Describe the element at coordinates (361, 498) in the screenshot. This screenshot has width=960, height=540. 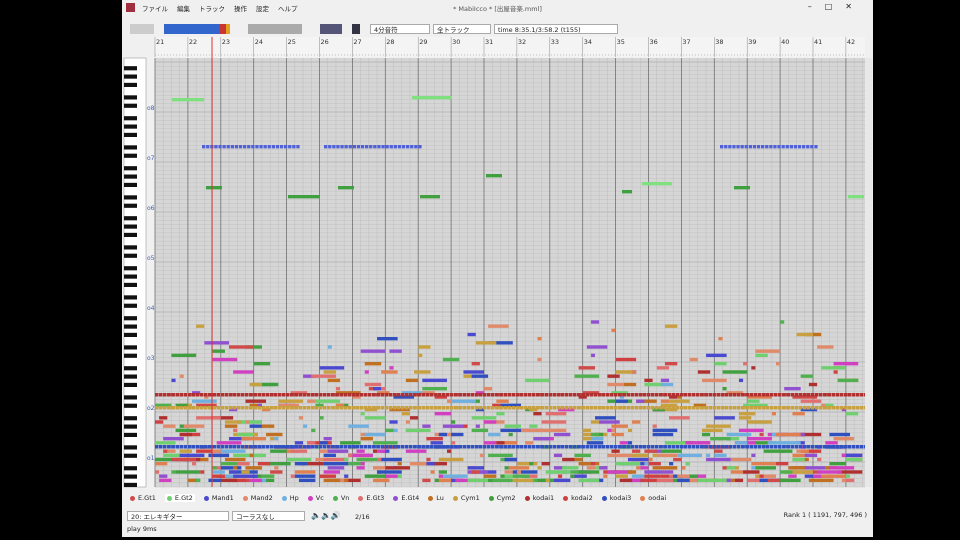
I see `track-color` at that location.